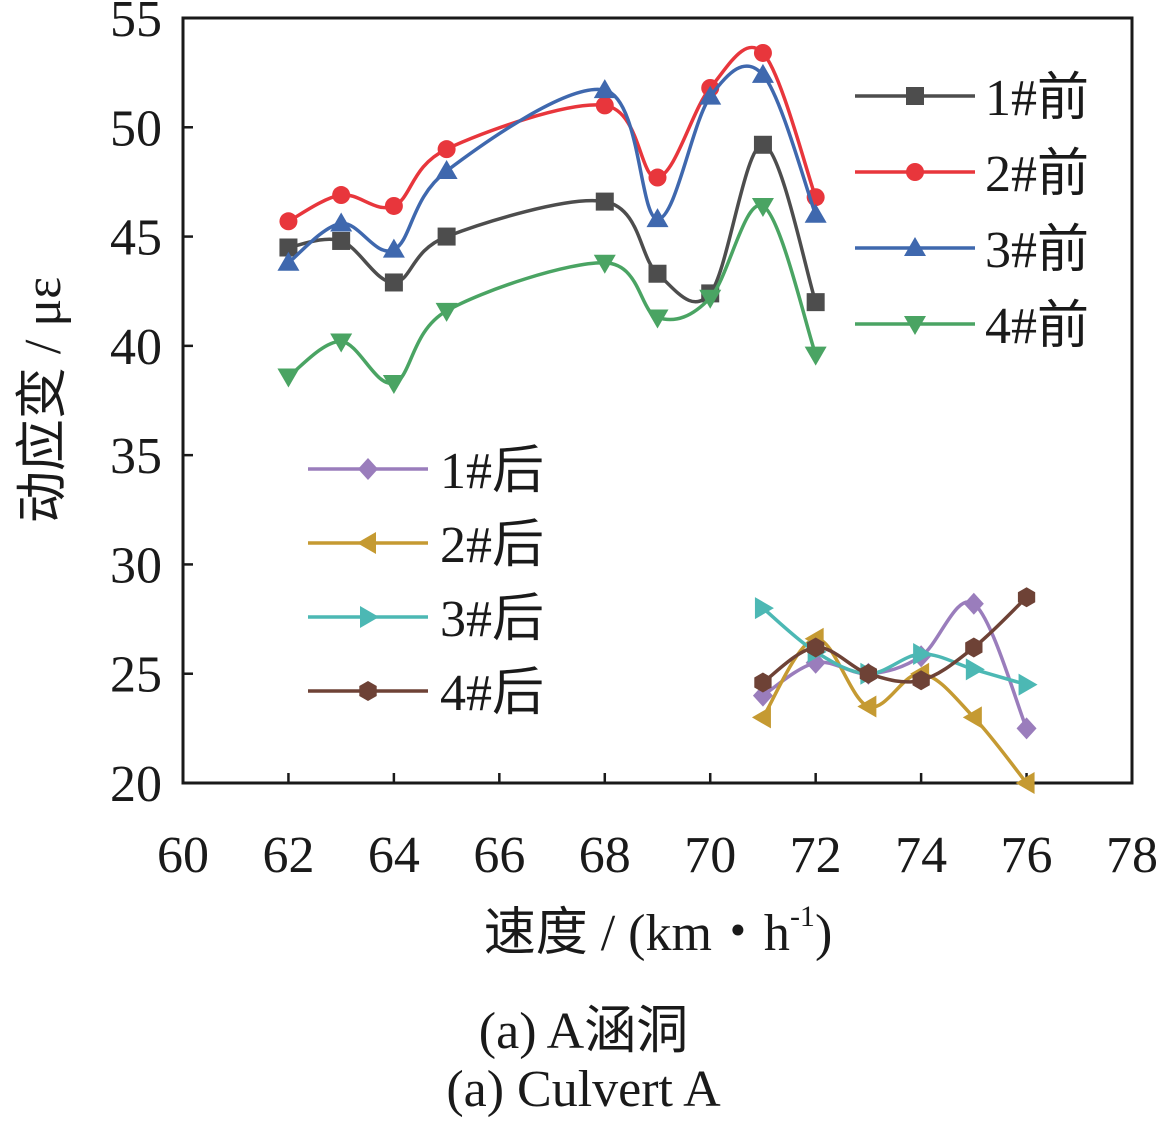 Image resolution: width=1167 pixels, height=1127 pixels. Describe the element at coordinates (136, 565) in the screenshot. I see `y-tick-label: 30` at that location.